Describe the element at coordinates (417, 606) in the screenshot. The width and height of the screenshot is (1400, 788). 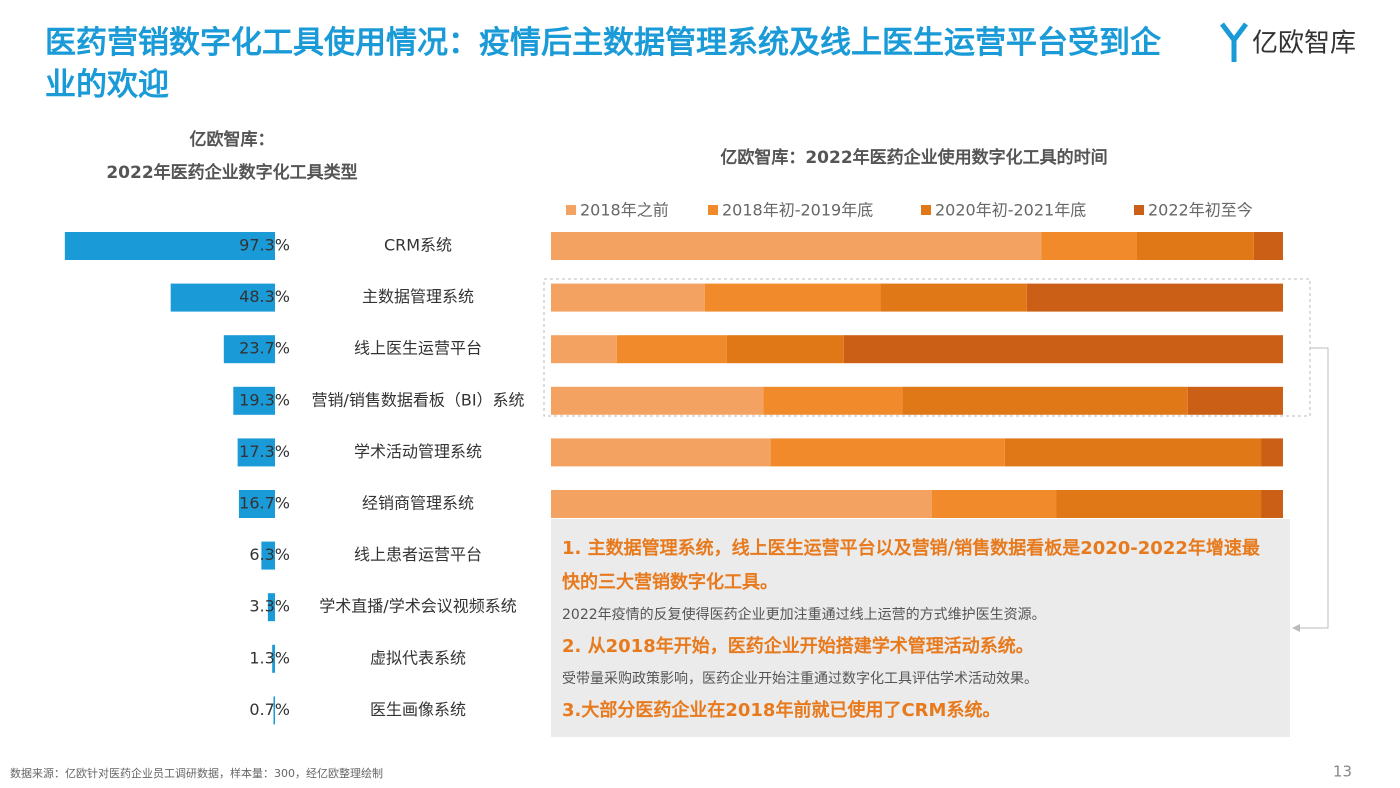
I see `category-label: 学术直播/学术会议视频系统` at that location.